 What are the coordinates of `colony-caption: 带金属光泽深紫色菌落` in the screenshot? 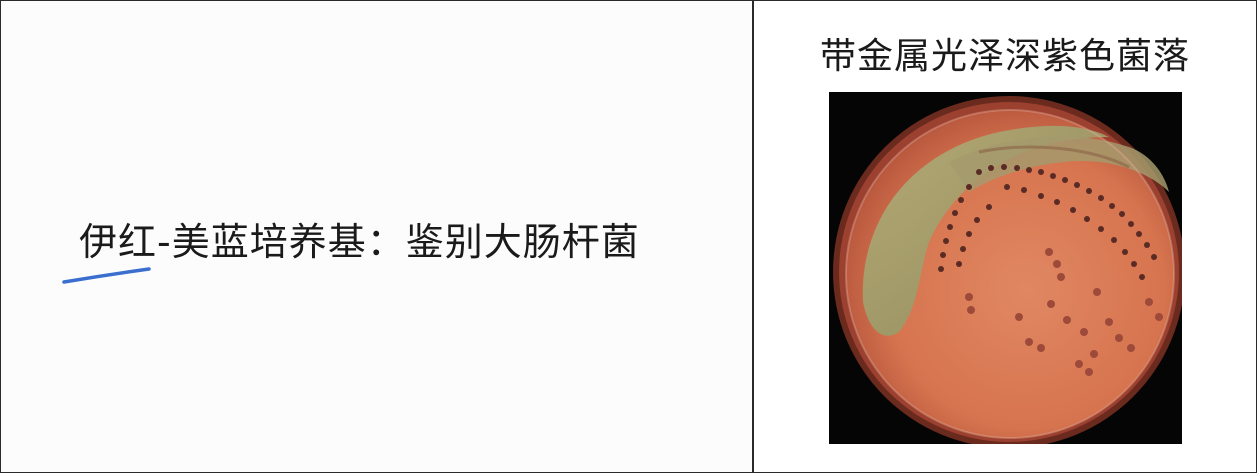 It's located at (1004, 56).